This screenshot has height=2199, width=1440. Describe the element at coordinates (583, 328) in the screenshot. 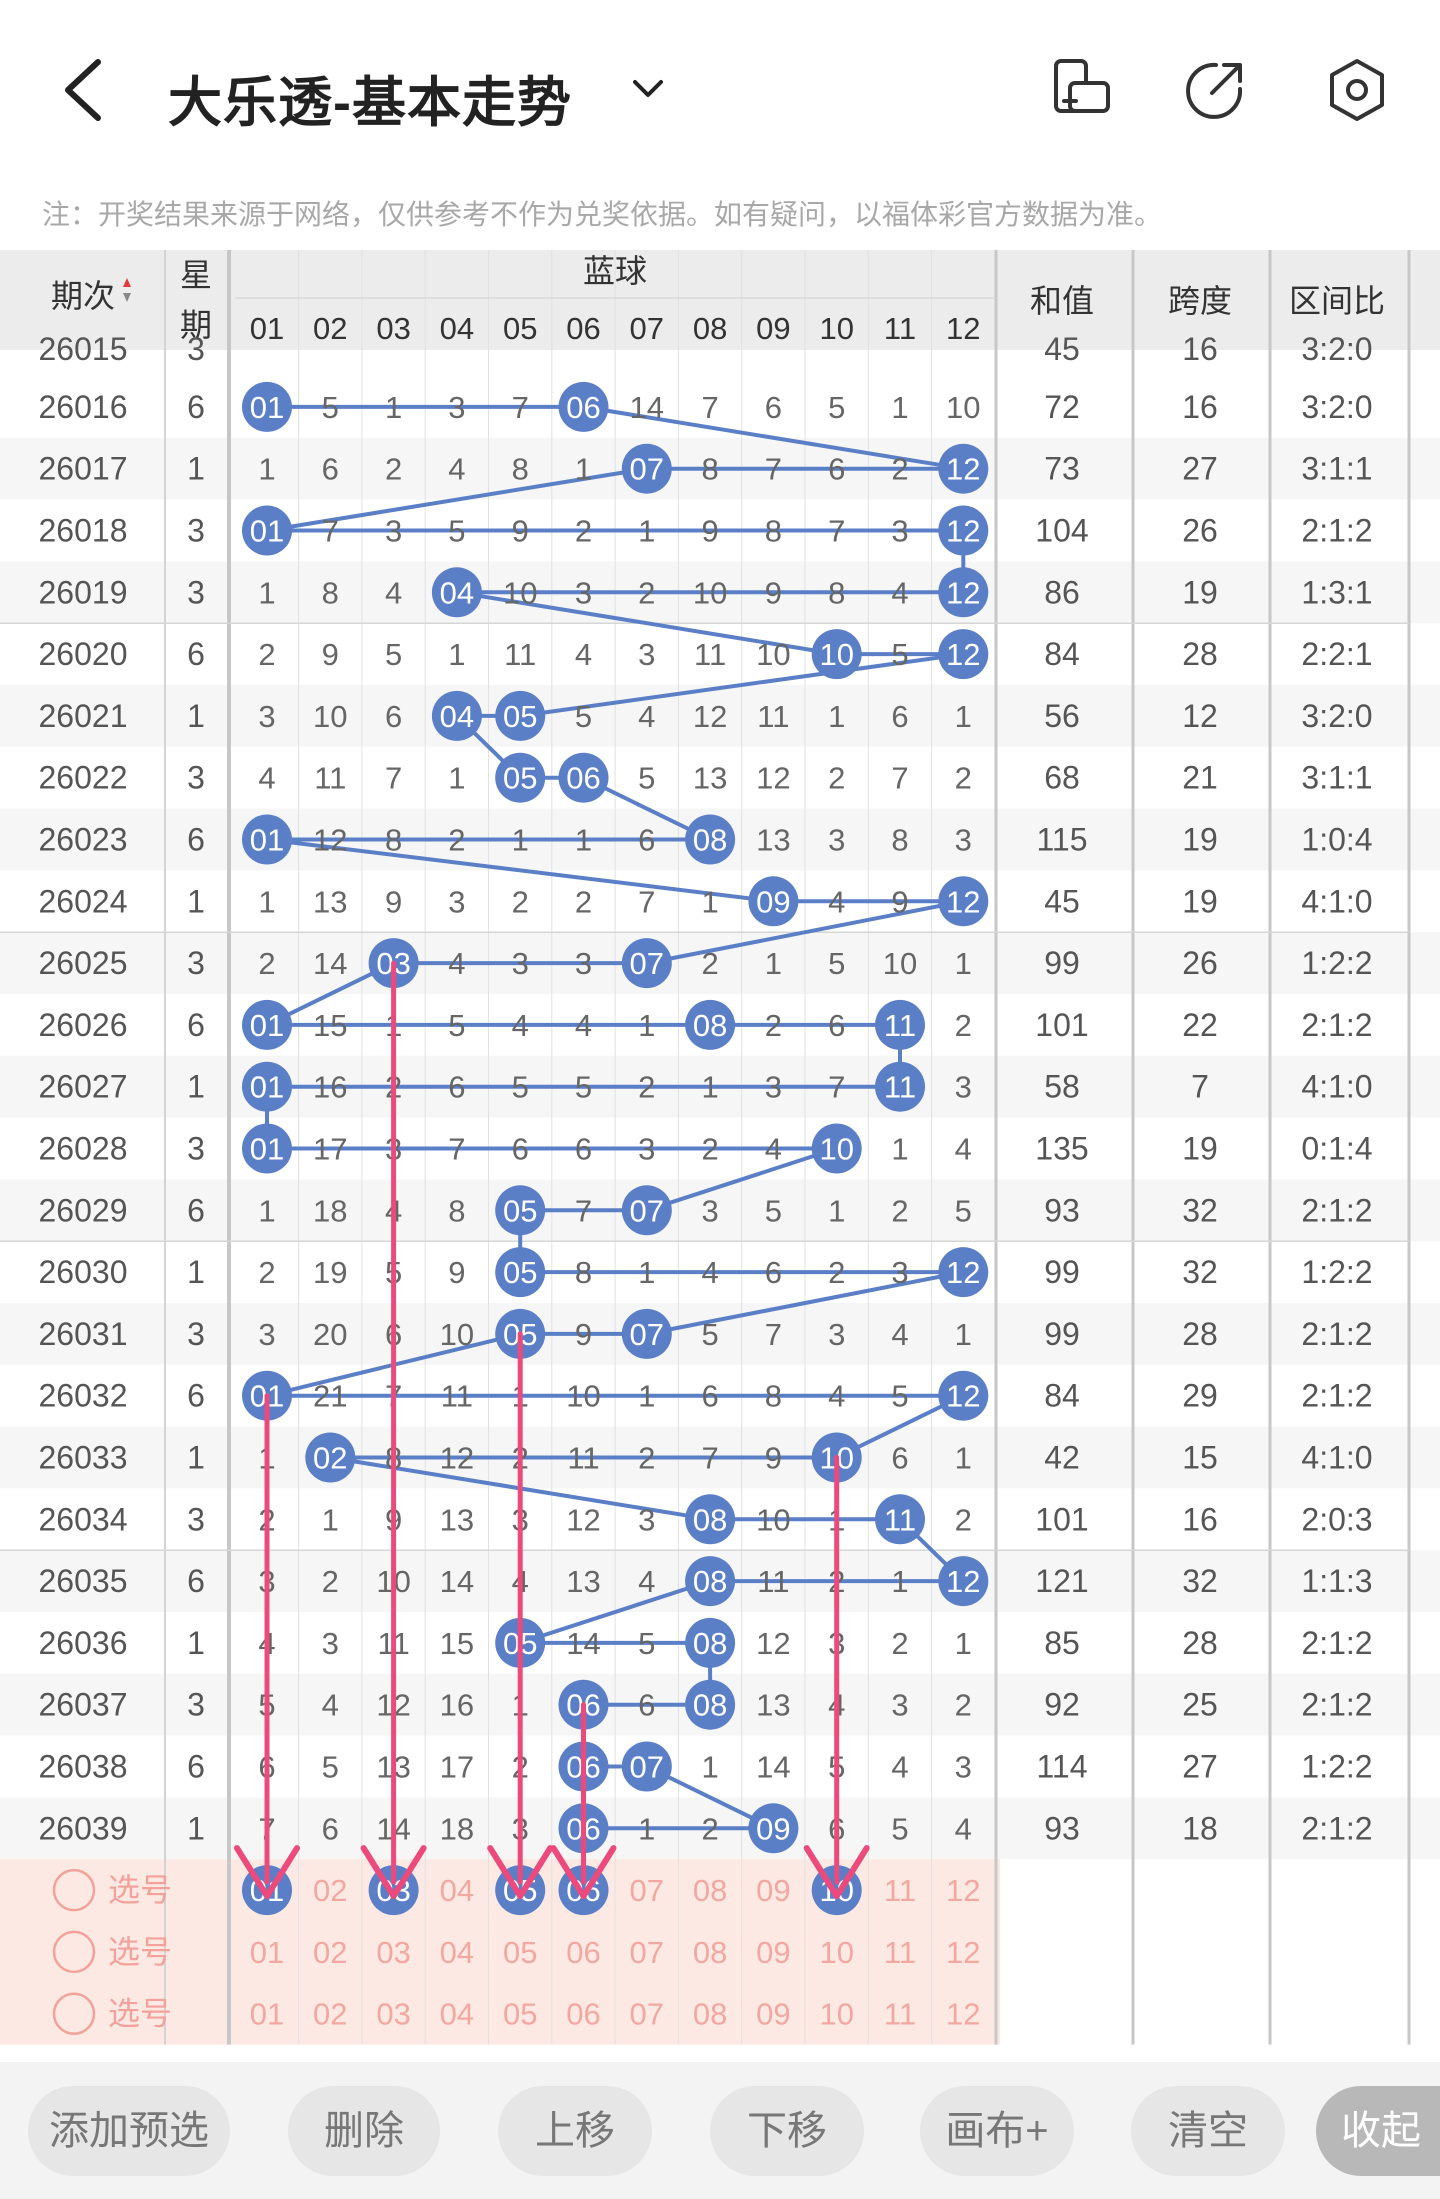

I see `number-column-header: 06` at that location.